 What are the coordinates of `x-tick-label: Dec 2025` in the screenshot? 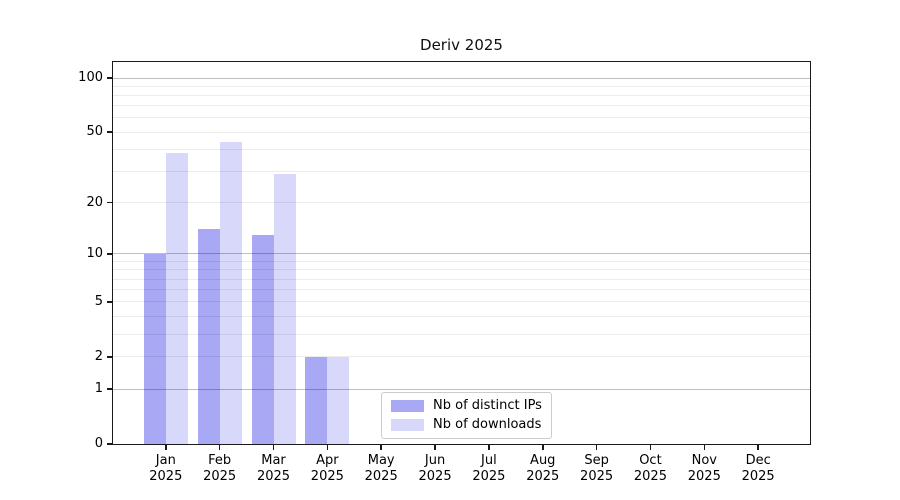 It's located at (758, 468).